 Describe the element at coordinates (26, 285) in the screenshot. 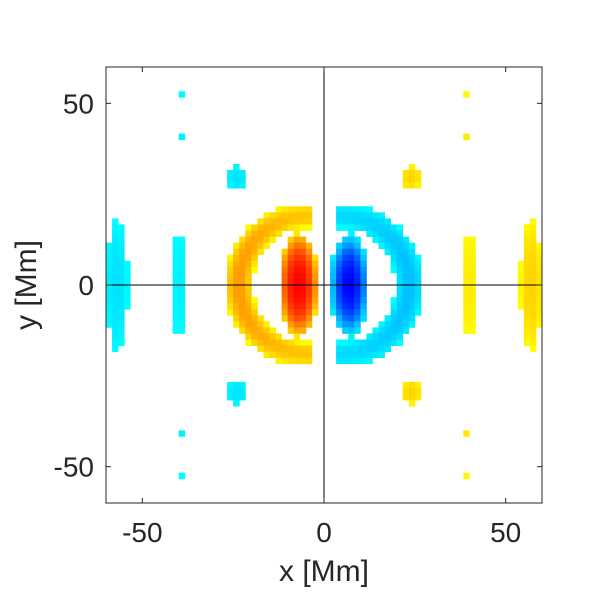

I see `y-axis-label: y [Mm]` at that location.